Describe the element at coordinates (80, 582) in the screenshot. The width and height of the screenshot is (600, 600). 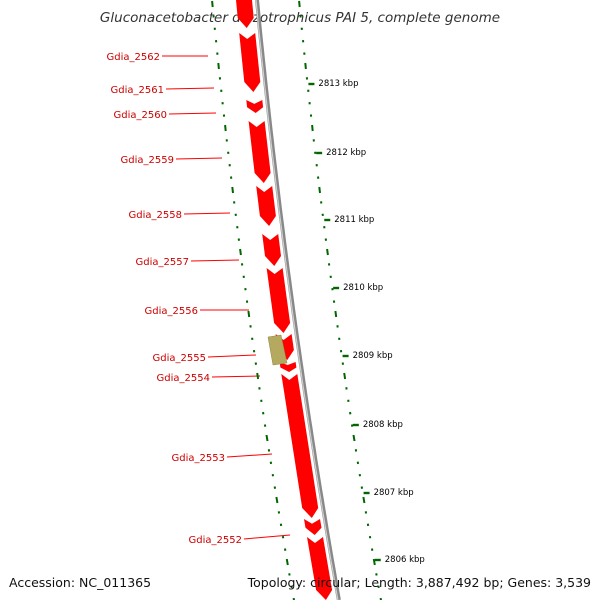
I see `accession-text: Accession: NC_011365` at that location.